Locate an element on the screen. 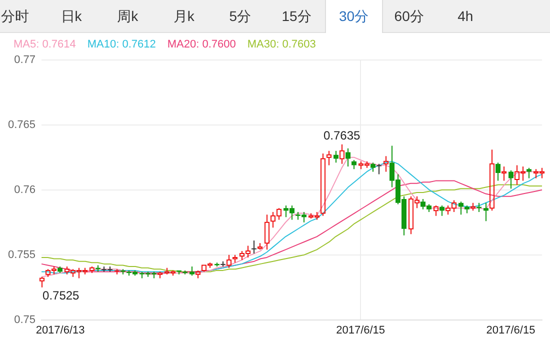  text: 日k is located at coordinates (71, 16).